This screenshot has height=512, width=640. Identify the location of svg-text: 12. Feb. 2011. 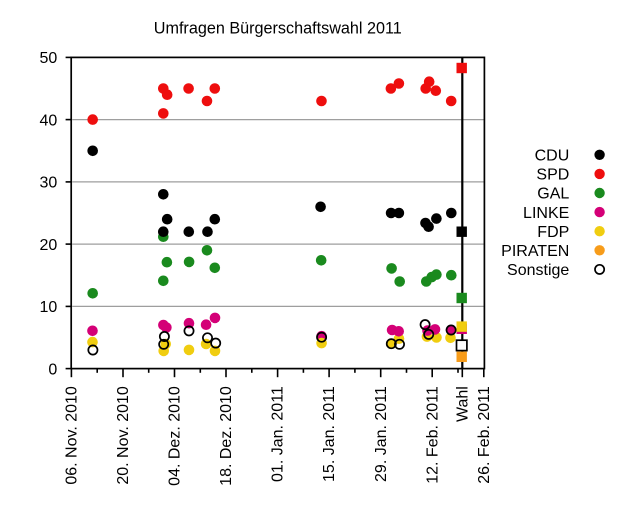
(432, 435).